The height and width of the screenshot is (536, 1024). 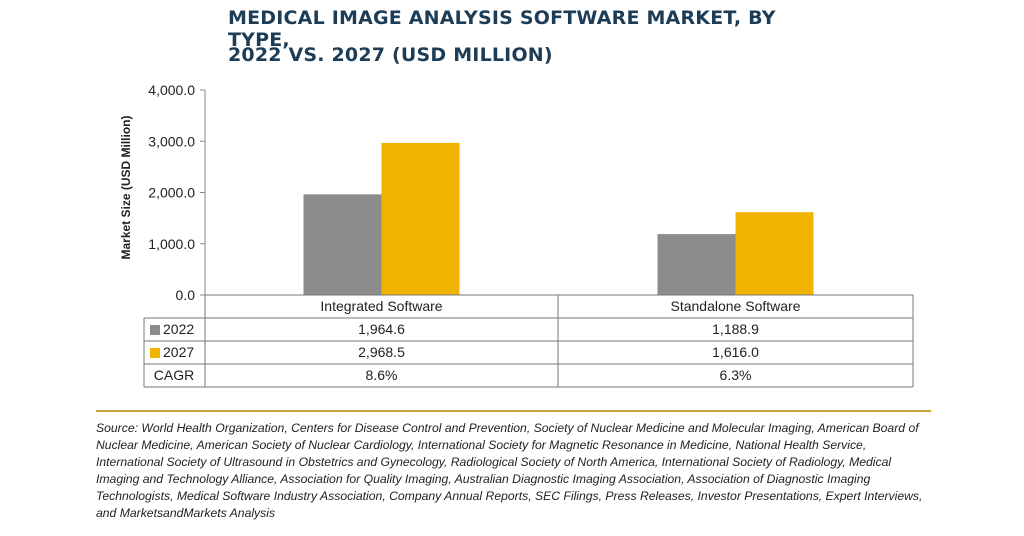 What do you see at coordinates (171, 90) in the screenshot?
I see `y-tick-label: 4,000.0` at bounding box center [171, 90].